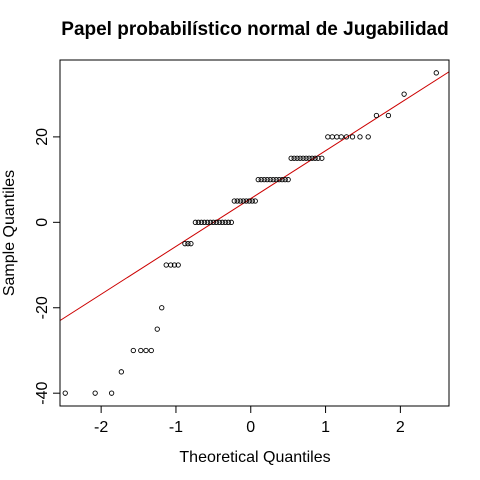 The width and height of the screenshot is (480, 480). Describe the element at coordinates (47, 266) in the screenshot. I see `y-axis: -40 -20 0 20` at that location.